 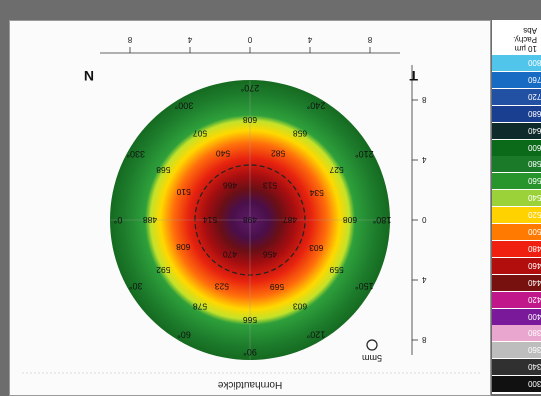 I want to click on thickness-value: 510, so click(x=183, y=192).